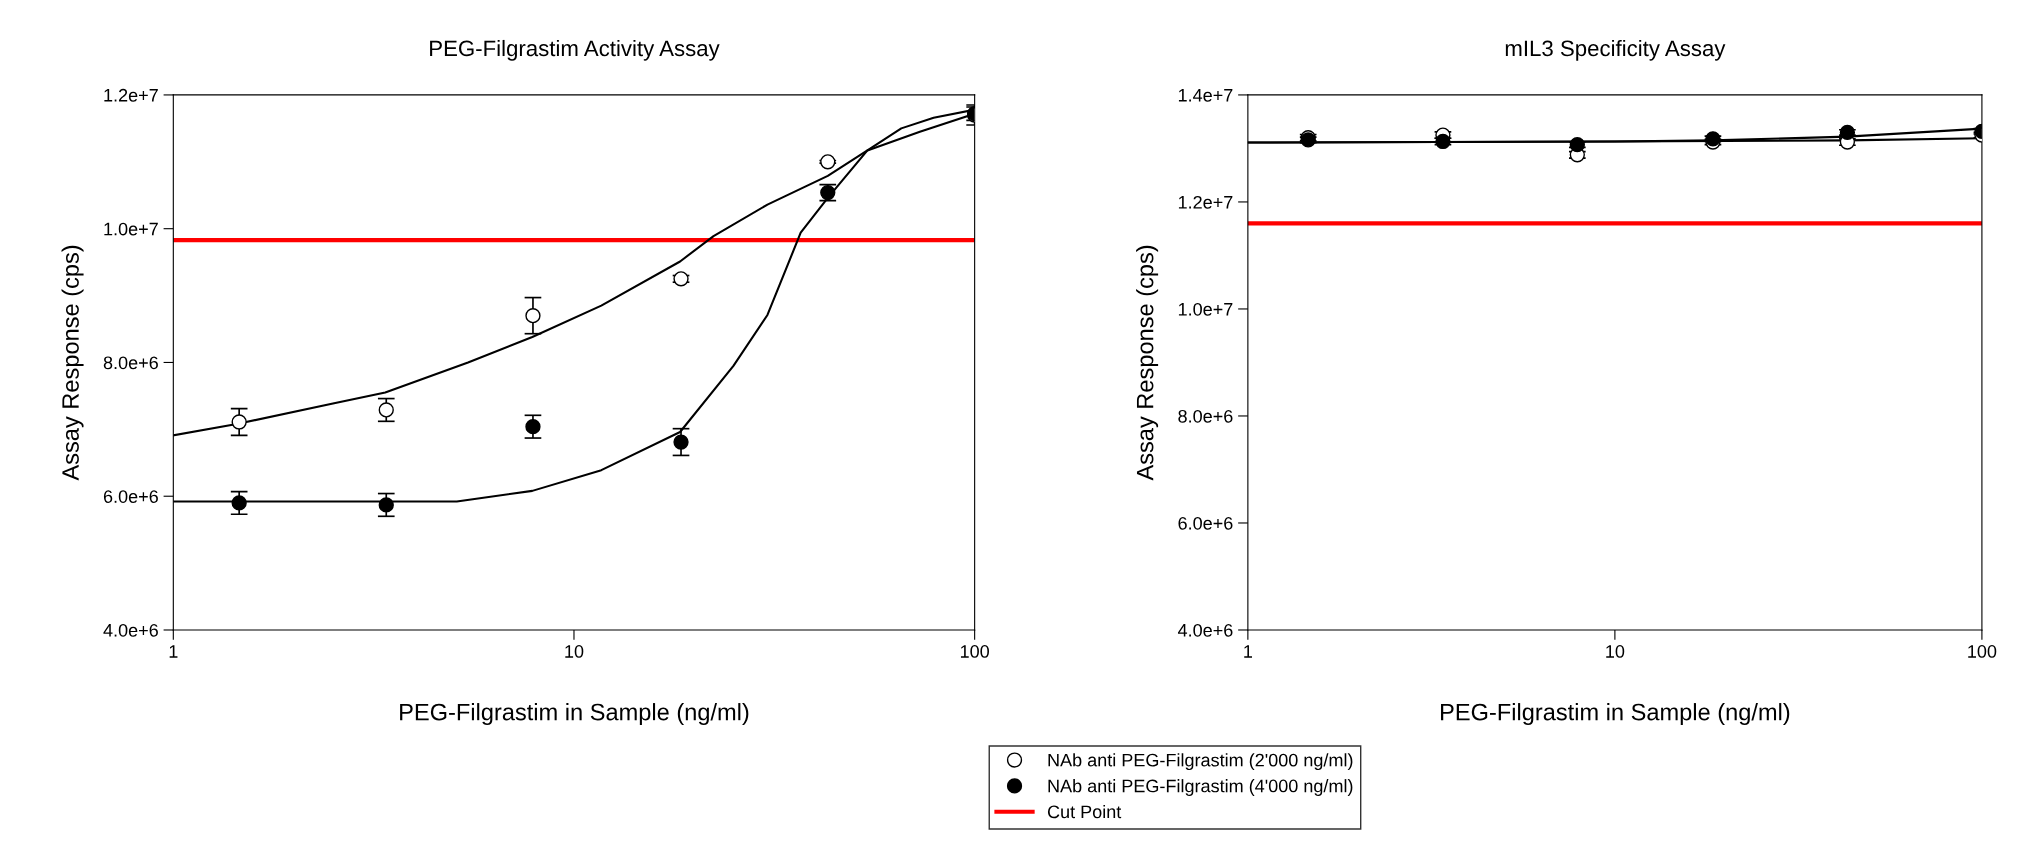 The image size is (2039, 863). Describe the element at coordinates (1084, 811) in the screenshot. I see `legend-label: Cut Point` at that location.